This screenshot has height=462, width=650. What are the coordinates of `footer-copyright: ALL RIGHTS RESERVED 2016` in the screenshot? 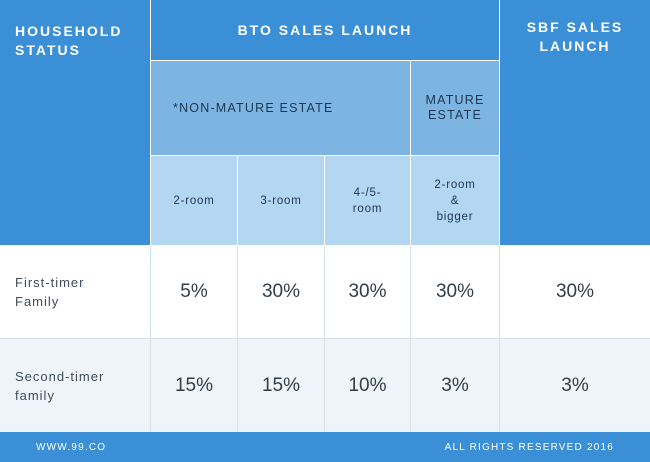 It's located at (529, 447).